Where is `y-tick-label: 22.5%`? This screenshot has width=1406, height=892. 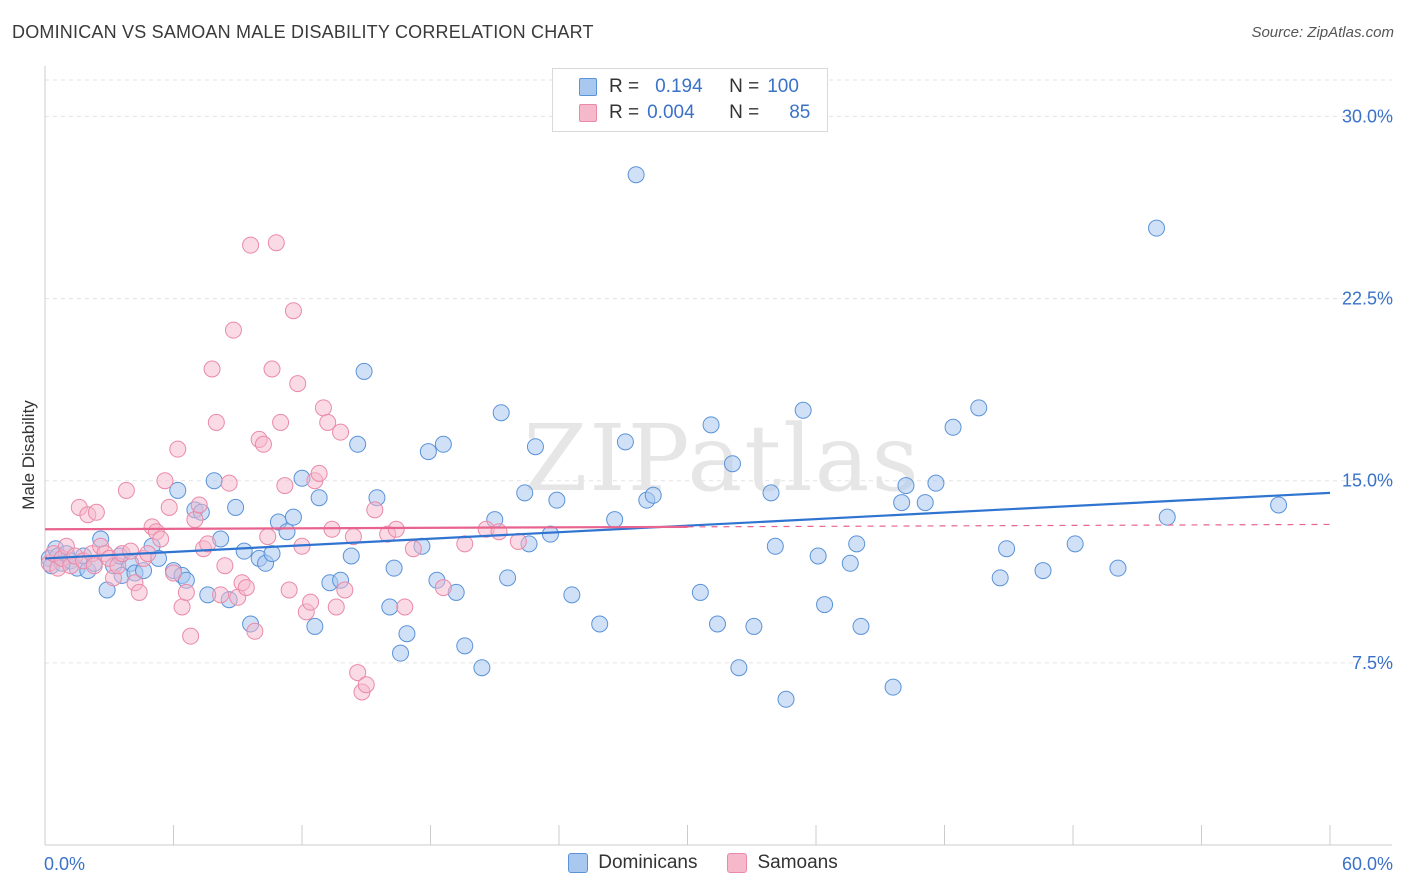
y-tick-label: 22.5% is located at coordinates (1367, 299).